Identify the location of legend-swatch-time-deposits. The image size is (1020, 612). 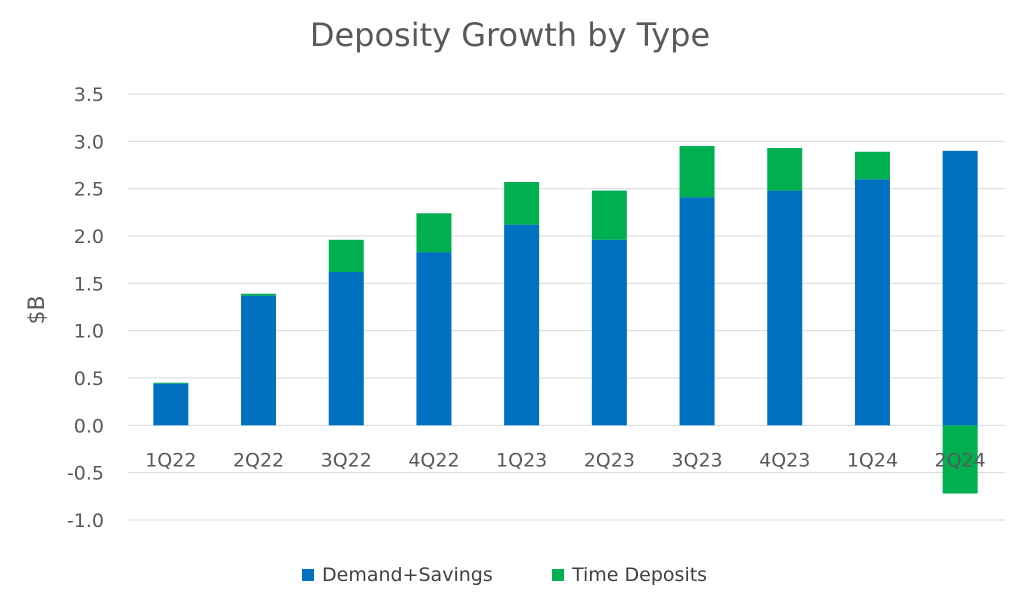
(558, 575).